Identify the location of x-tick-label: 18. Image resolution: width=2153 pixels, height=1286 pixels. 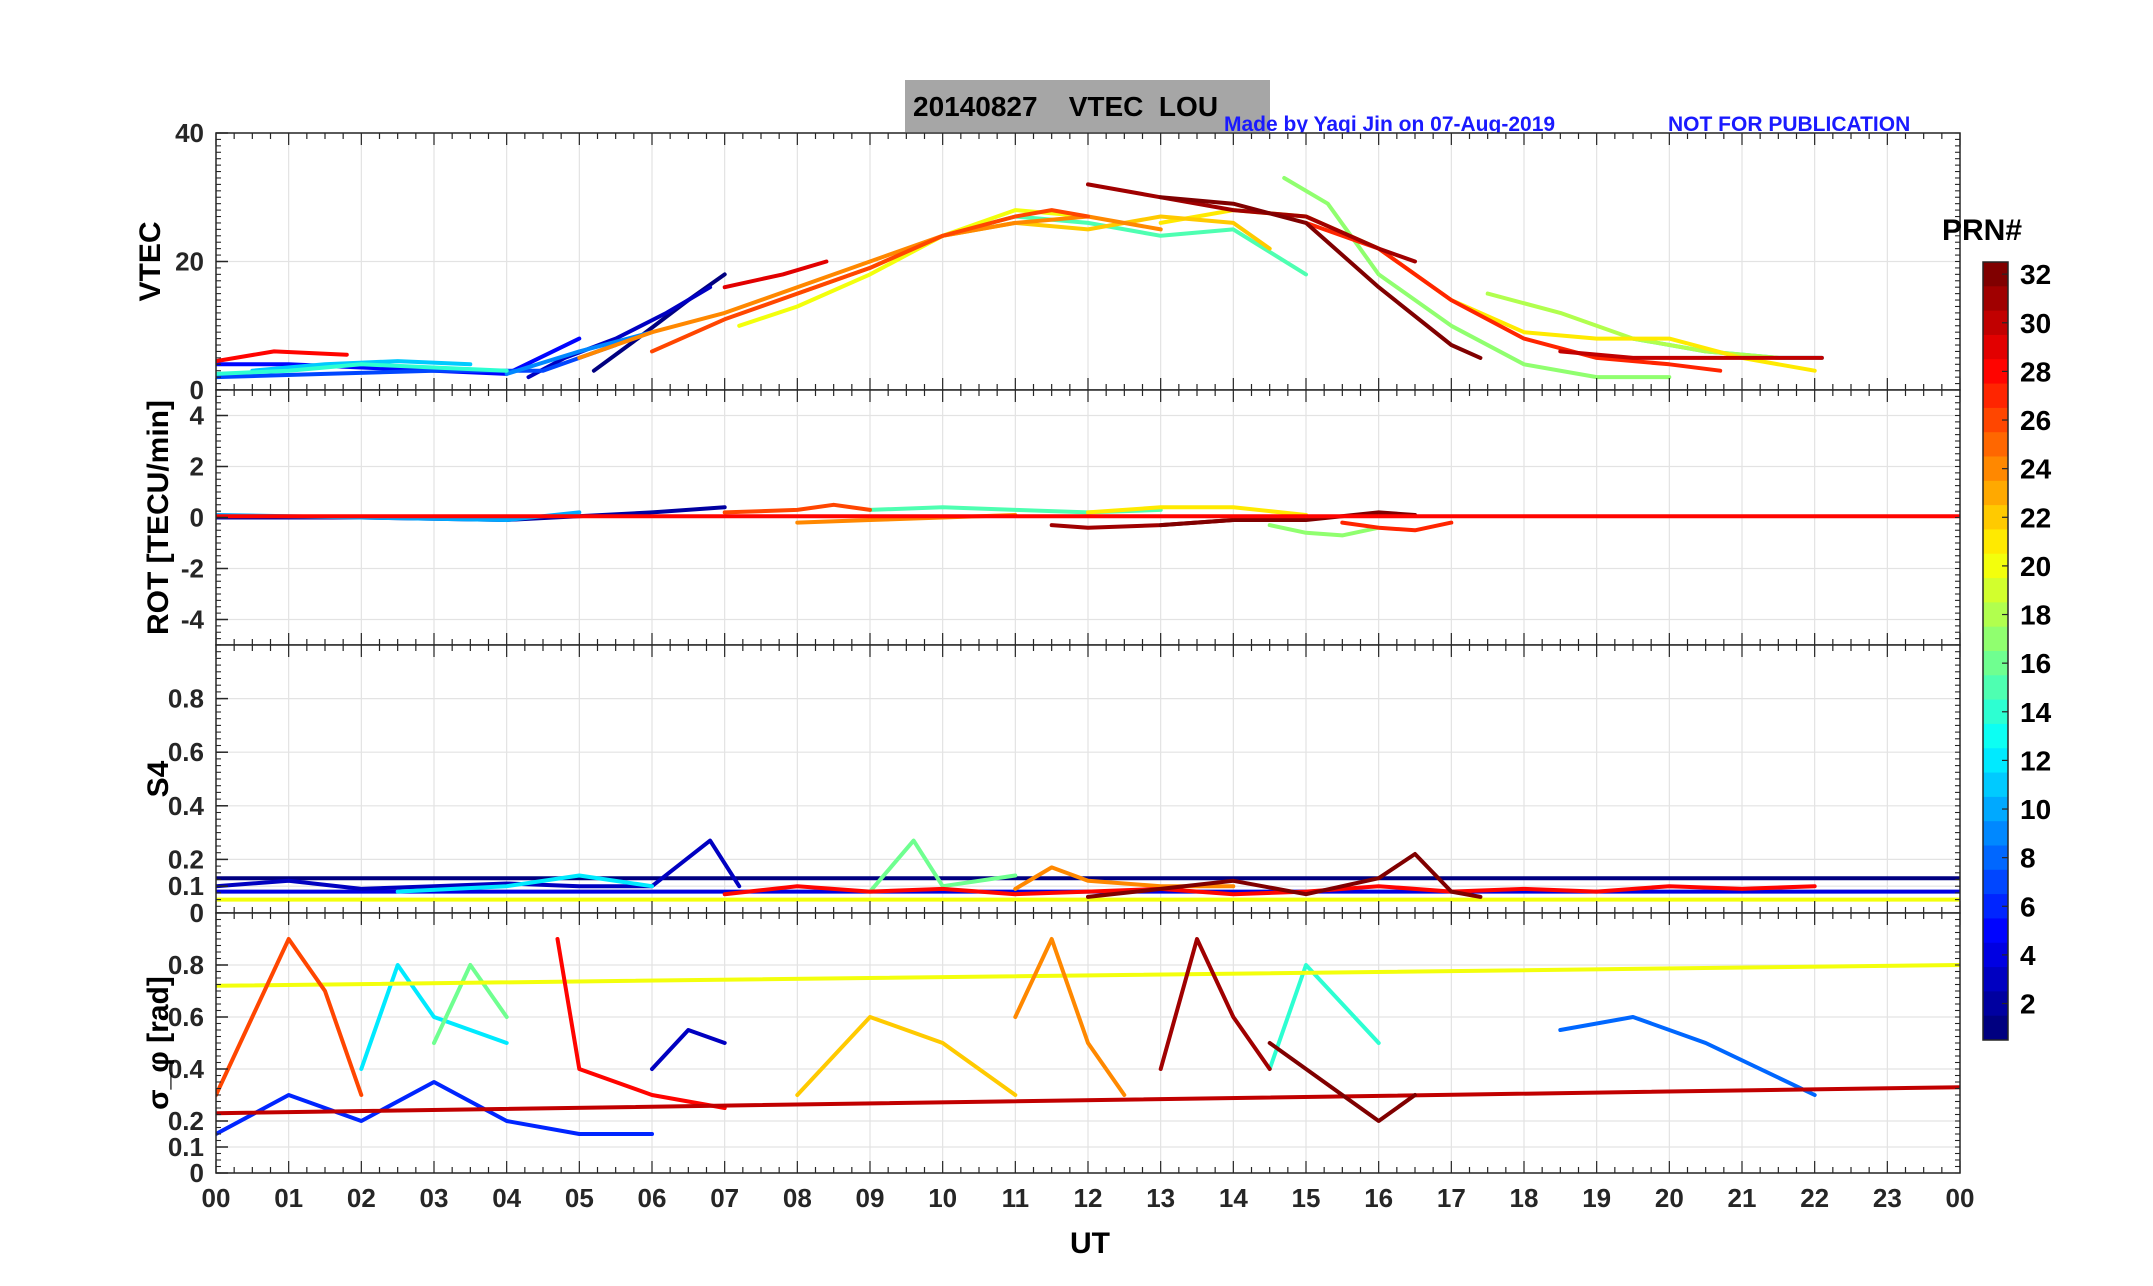
(1524, 1198).